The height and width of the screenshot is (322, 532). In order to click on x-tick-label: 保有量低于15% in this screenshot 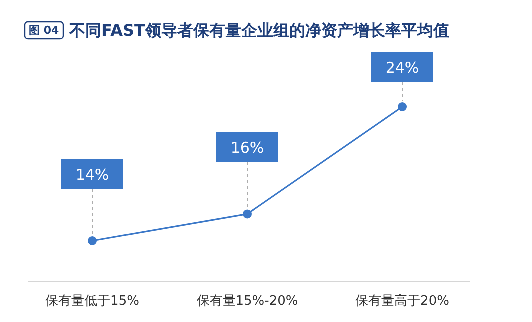, I will do `click(93, 301)`.